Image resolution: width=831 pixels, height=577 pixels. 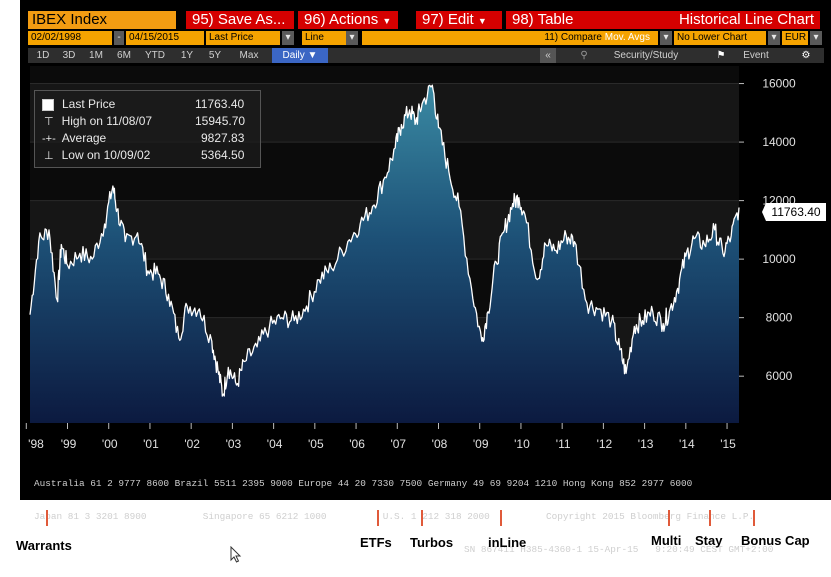 What do you see at coordinates (795, 38) in the screenshot?
I see `currency-select: EUR` at bounding box center [795, 38].